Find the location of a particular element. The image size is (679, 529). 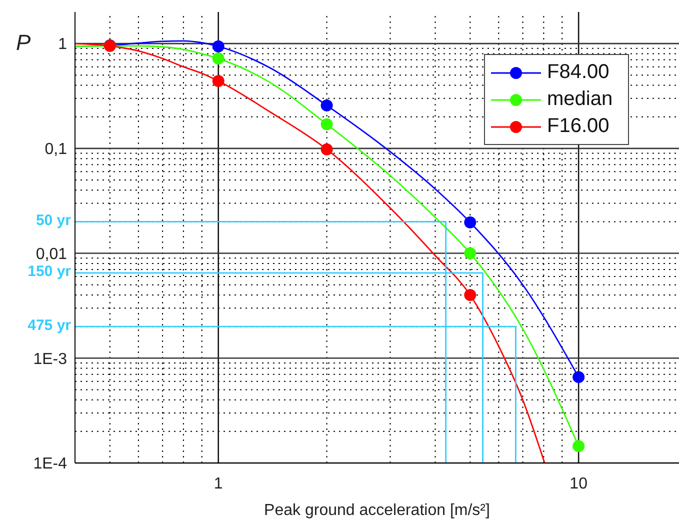

y-axis-title: P is located at coordinates (23, 43).